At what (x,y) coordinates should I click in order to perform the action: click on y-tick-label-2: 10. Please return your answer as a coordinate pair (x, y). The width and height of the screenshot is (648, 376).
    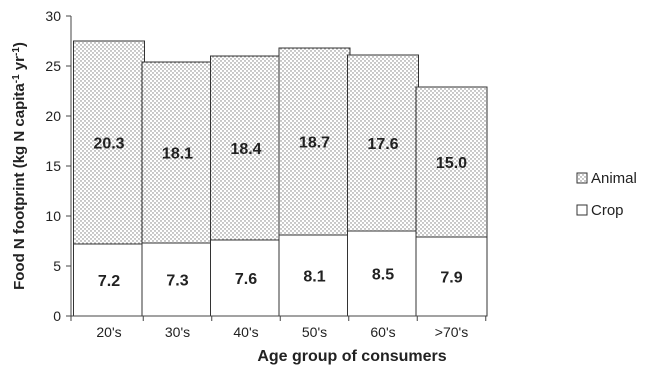
    Looking at the image, I should click on (53, 216).